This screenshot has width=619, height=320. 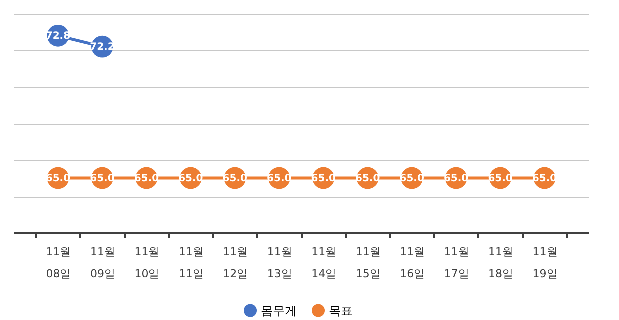 I want to click on x-tick-label: 11월 19일, so click(x=545, y=263).